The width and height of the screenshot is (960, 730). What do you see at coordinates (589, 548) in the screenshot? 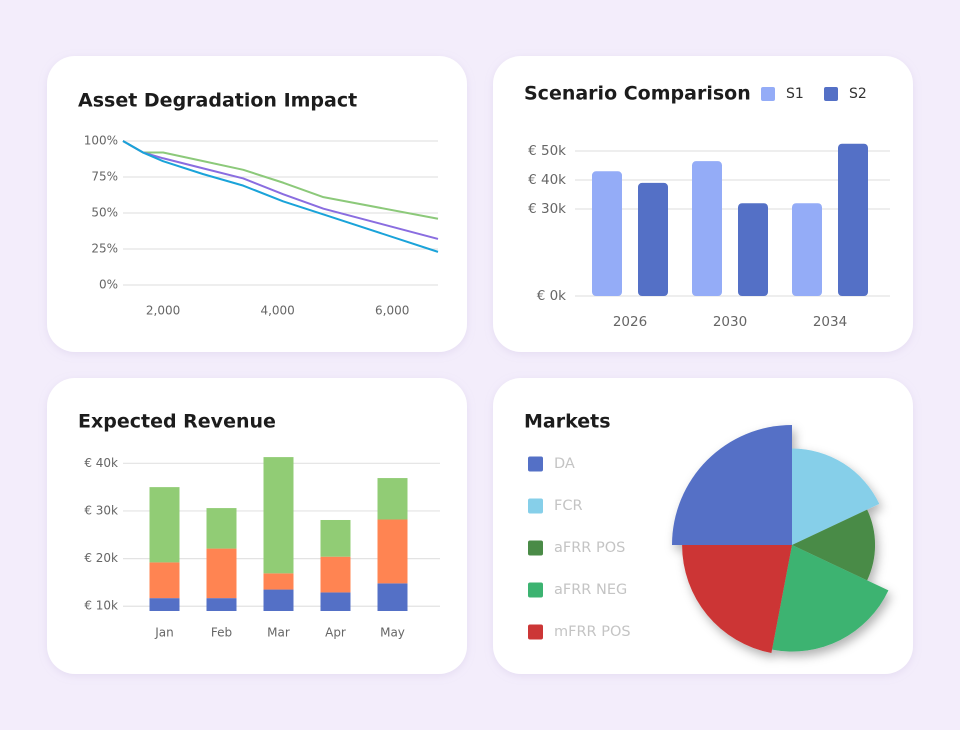
I see `legend-label: aFRR POS` at bounding box center [589, 548].